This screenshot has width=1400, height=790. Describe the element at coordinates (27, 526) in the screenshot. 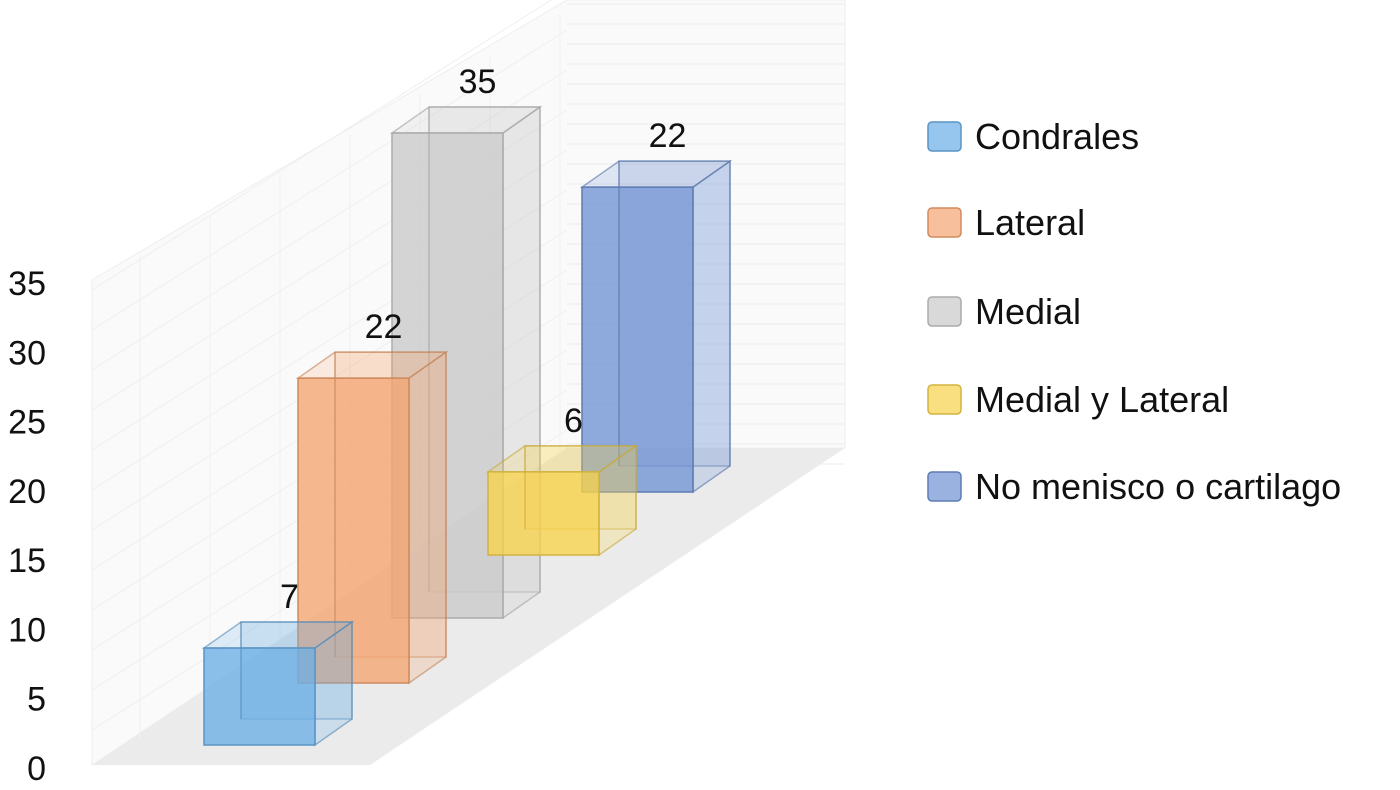

I see `y-axis: 0 5 10 15 20 25 30 35` at that location.